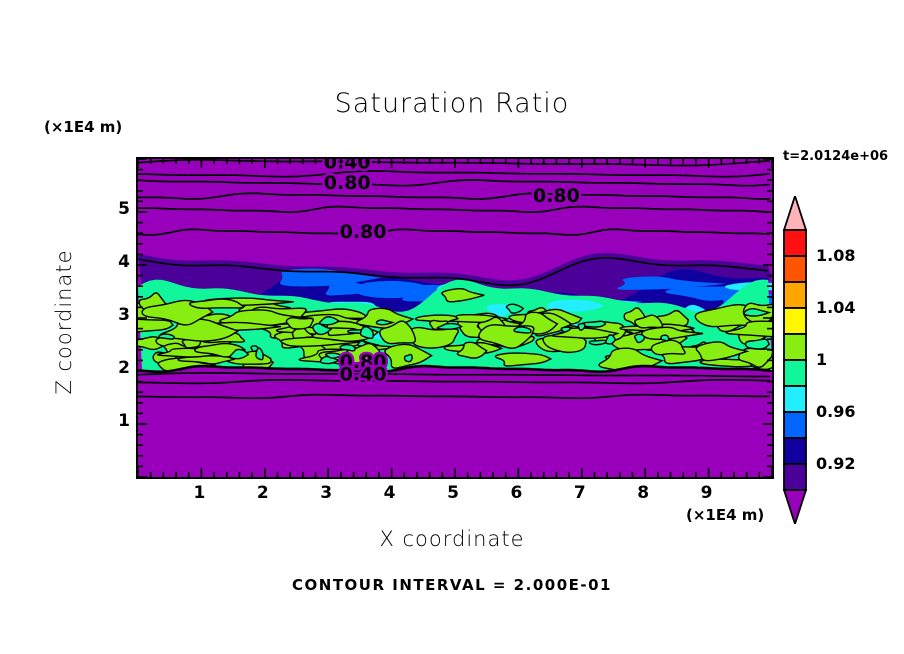 The width and height of the screenshot is (904, 654). I want to click on colorbar-label: 0.96, so click(836, 411).